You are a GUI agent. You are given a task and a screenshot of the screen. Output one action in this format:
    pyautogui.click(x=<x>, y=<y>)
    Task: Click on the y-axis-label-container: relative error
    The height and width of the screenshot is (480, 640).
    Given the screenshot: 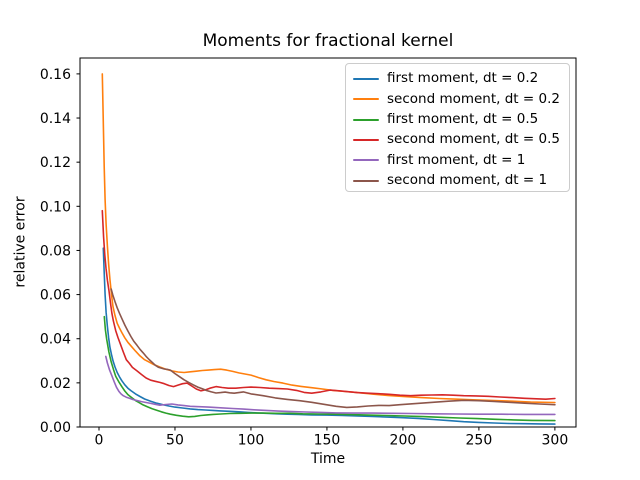 What is the action you would take?
    pyautogui.click(x=34, y=241)
    